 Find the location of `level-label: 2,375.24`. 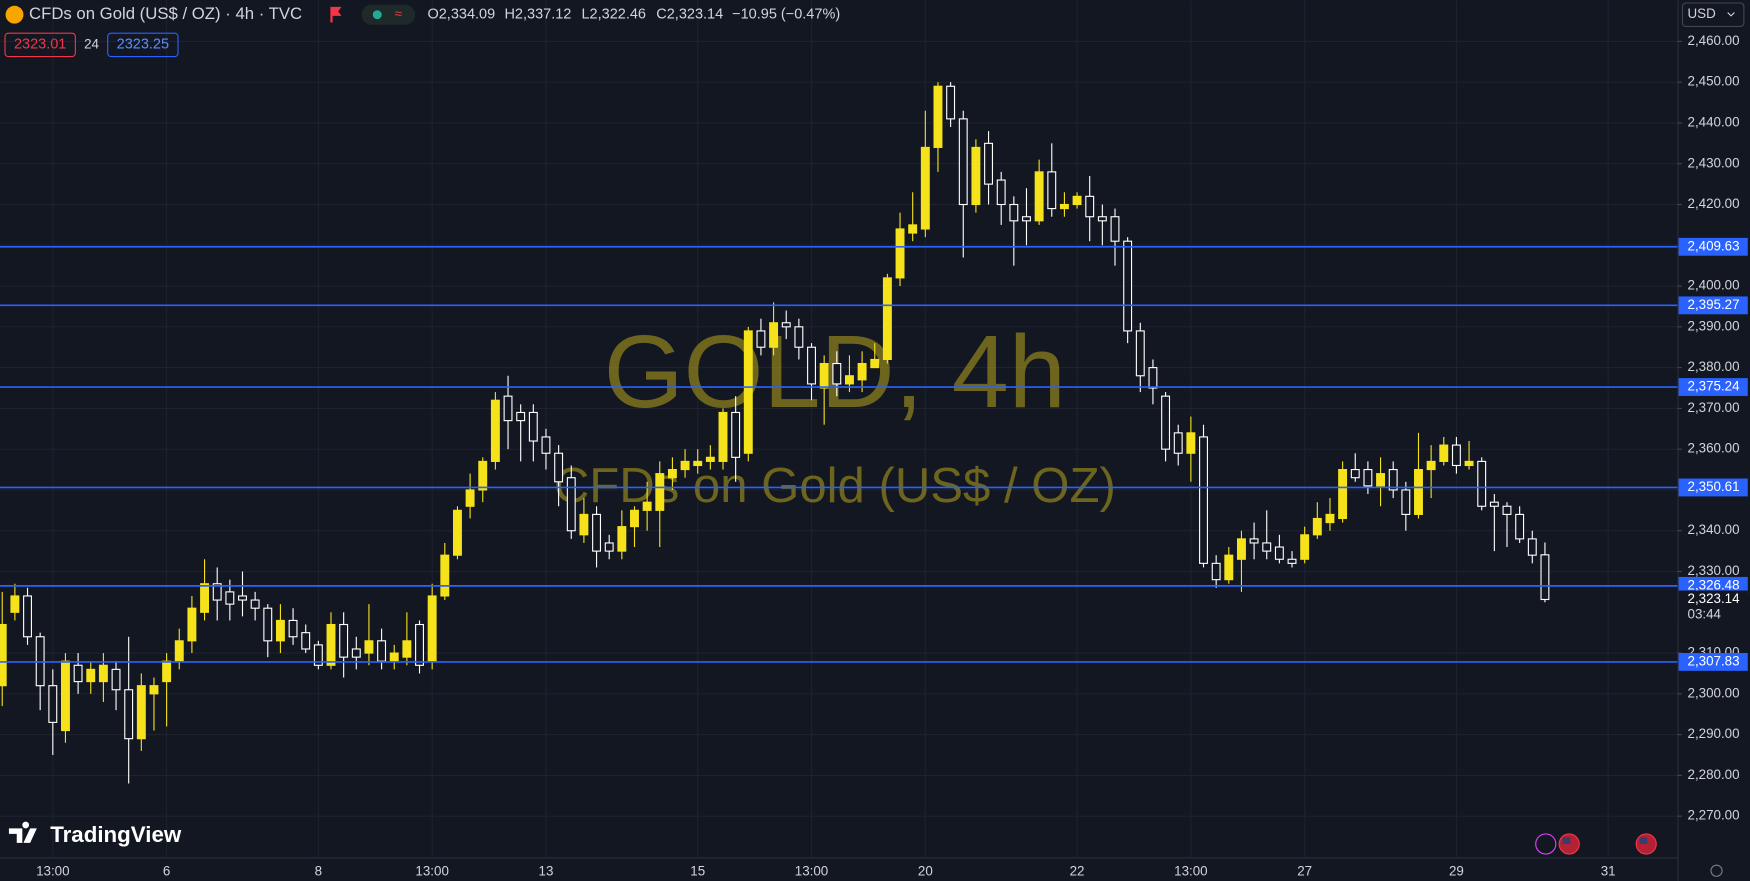

level-label: 2,375.24 is located at coordinates (1714, 386).